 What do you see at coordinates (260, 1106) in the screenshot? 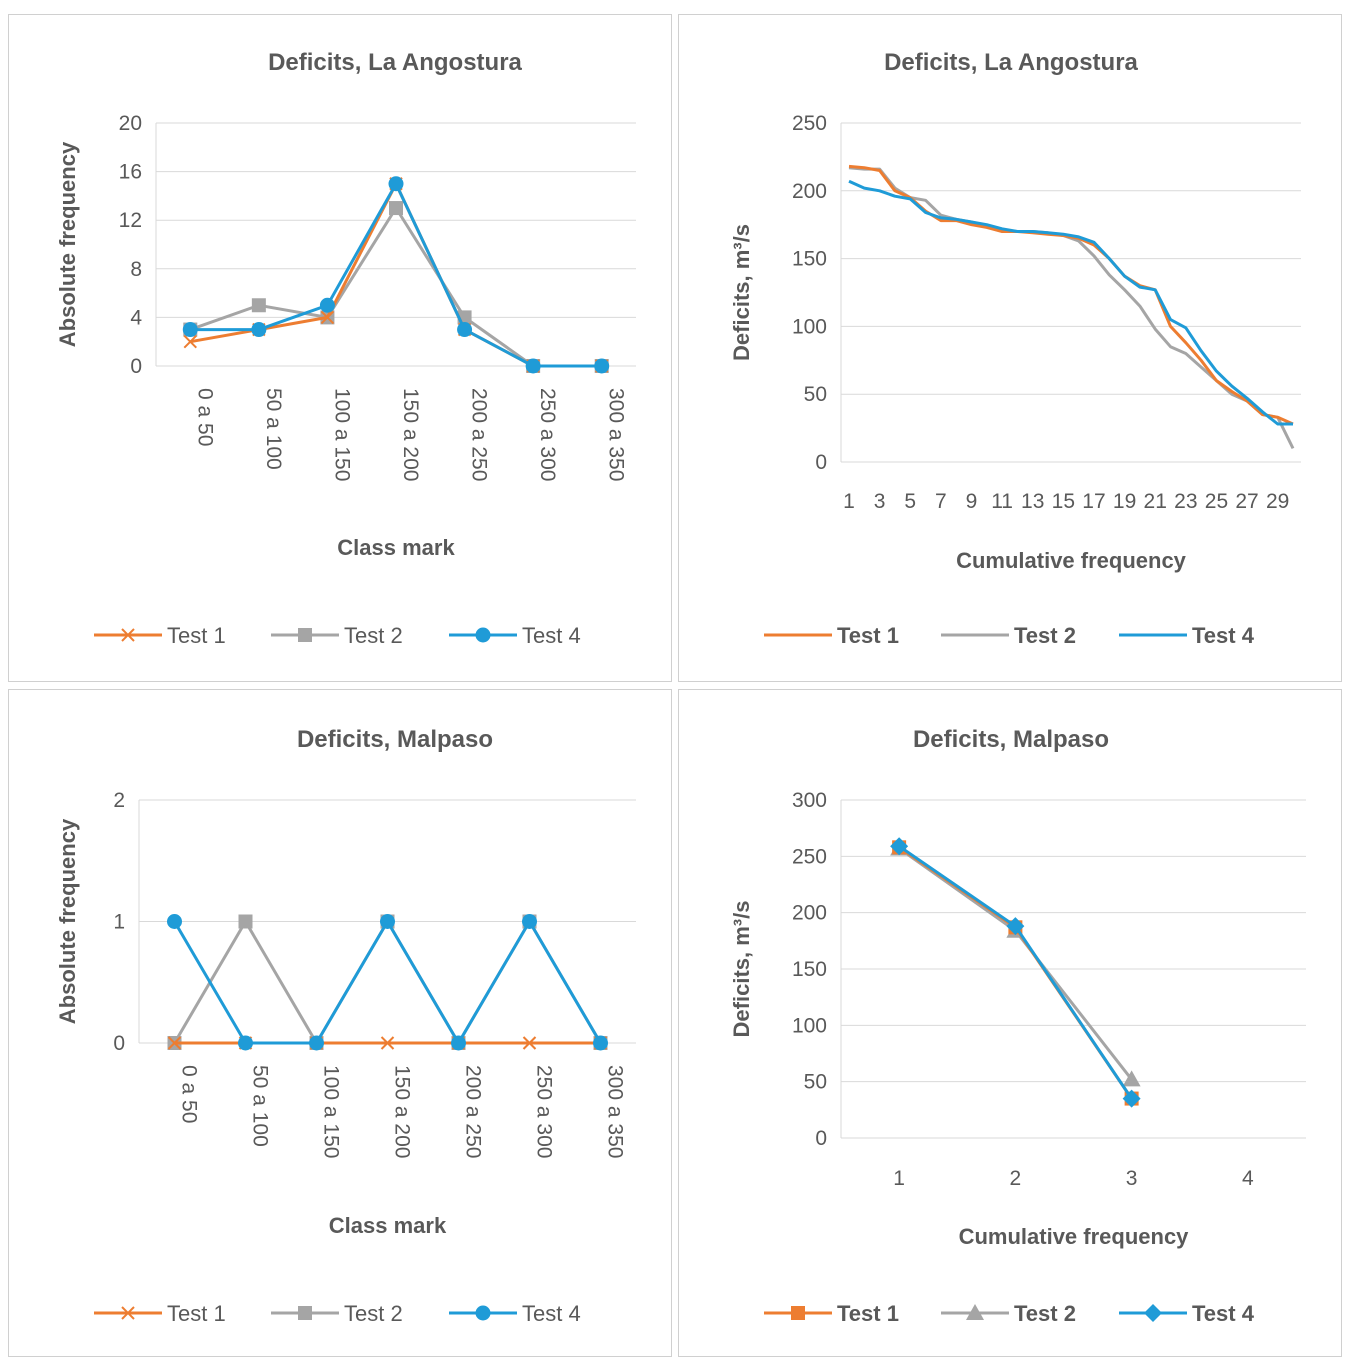
I see `x-tick-label: 50 a 100` at bounding box center [260, 1106].